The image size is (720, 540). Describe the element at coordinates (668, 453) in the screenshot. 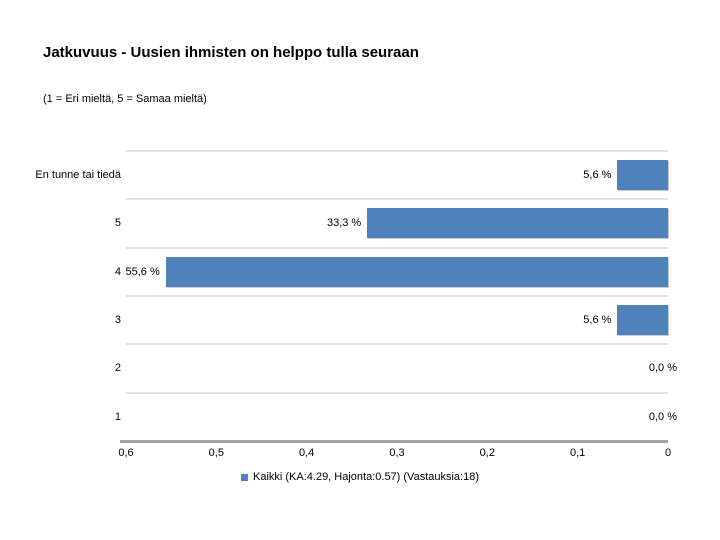

I see `x-tick-label: 0` at that location.